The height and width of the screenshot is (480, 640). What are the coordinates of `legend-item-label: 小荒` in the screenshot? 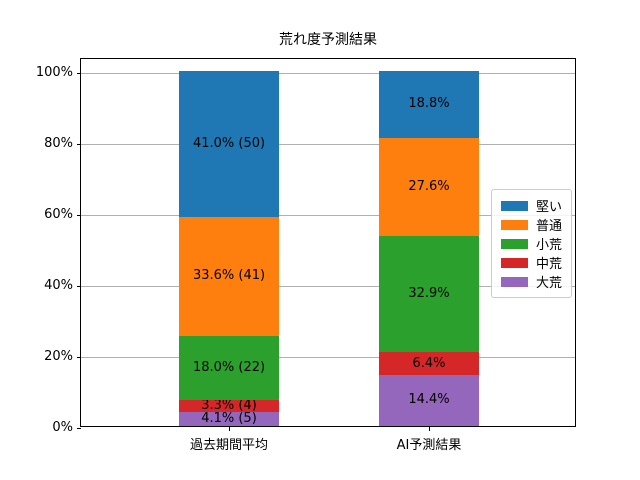 It's located at (549, 245).